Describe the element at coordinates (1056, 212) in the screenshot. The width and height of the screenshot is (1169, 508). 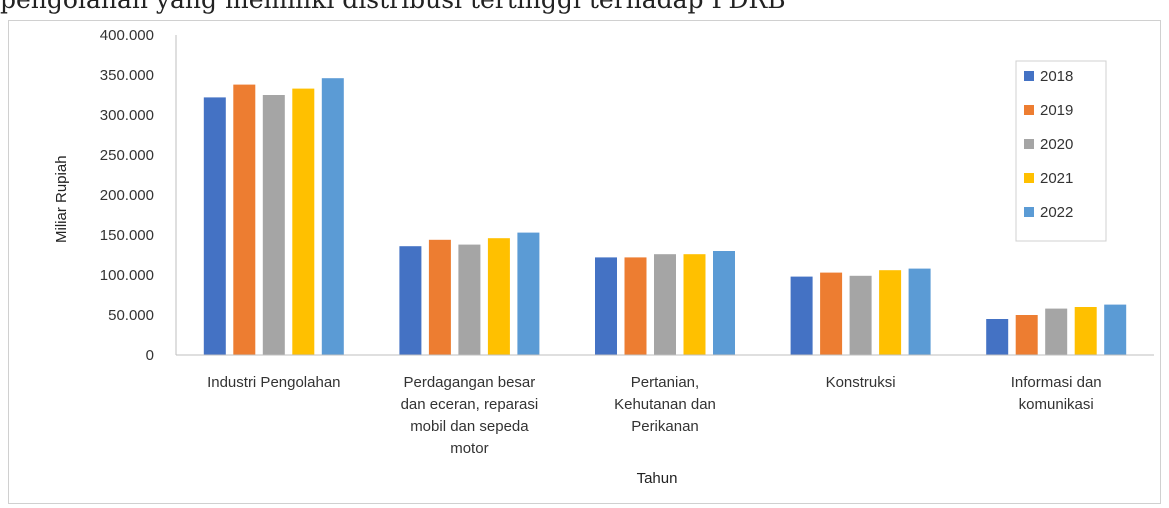
I see `legend-label-2022: 2022` at that location.